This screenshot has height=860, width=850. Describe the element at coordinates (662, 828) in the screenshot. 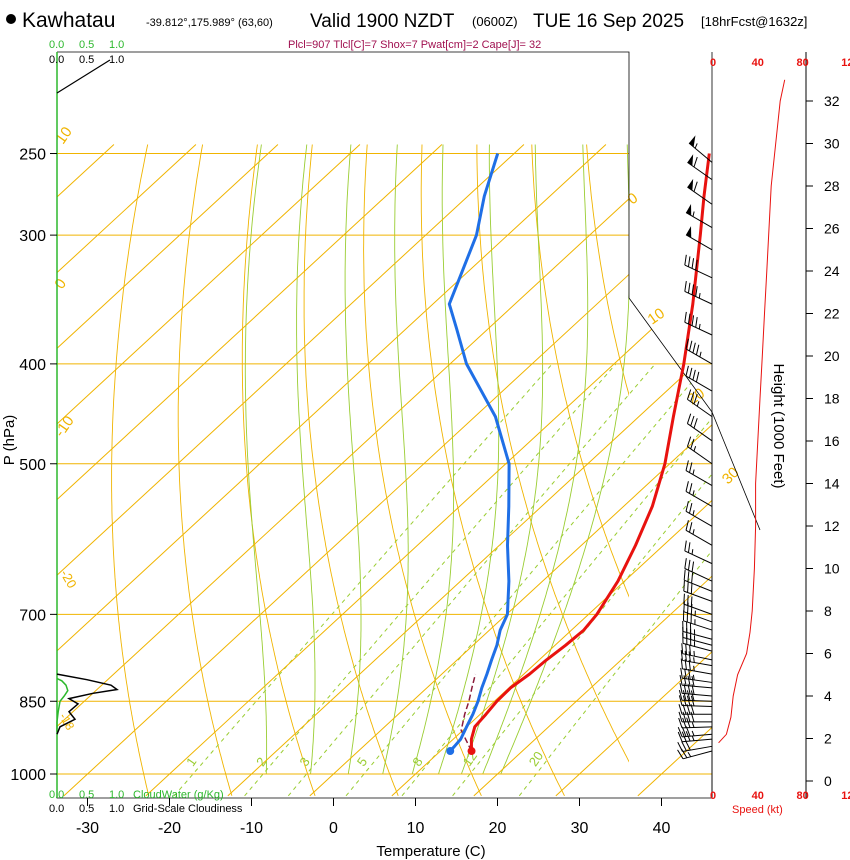

I see `temperature-tick-label: 40` at that location.